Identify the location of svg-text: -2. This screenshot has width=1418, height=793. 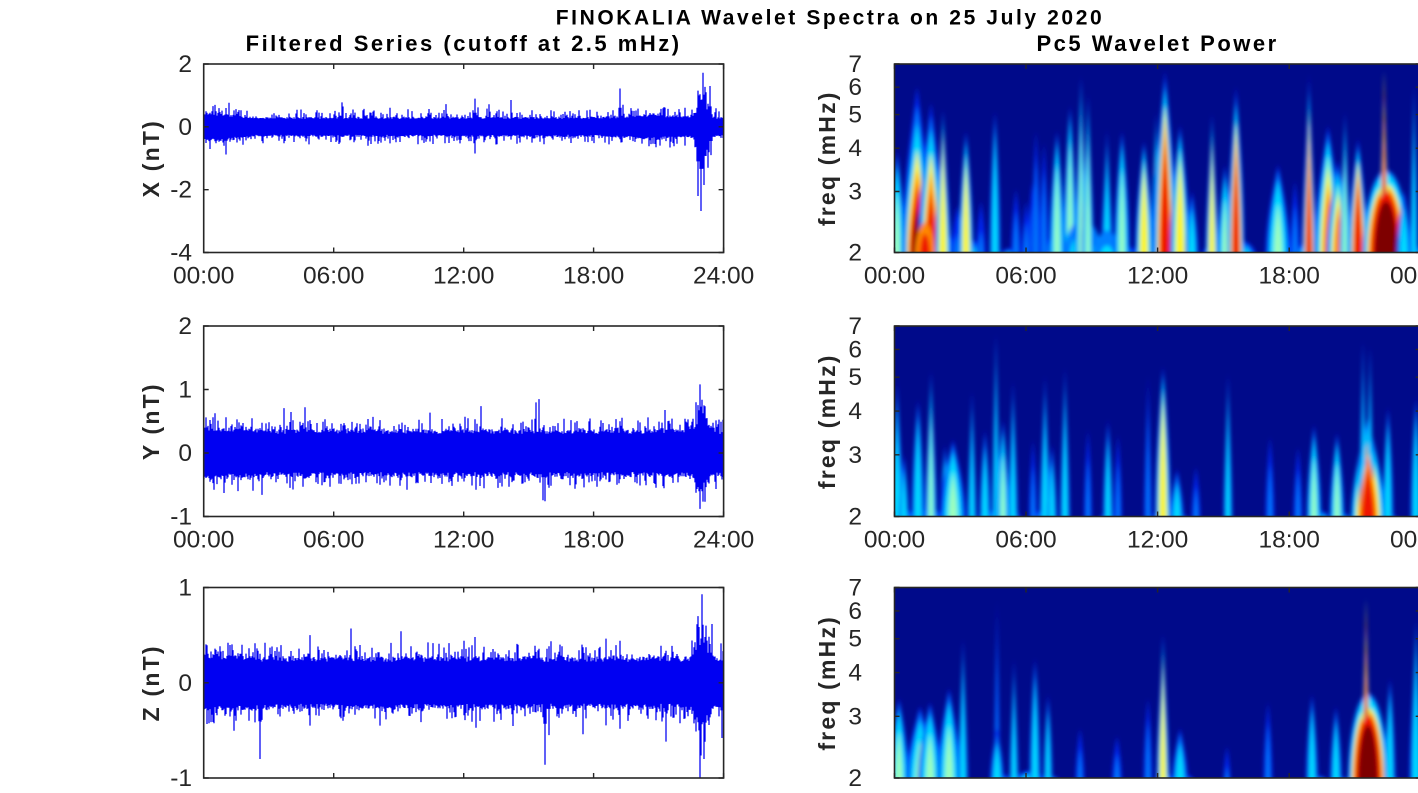
(181, 190).